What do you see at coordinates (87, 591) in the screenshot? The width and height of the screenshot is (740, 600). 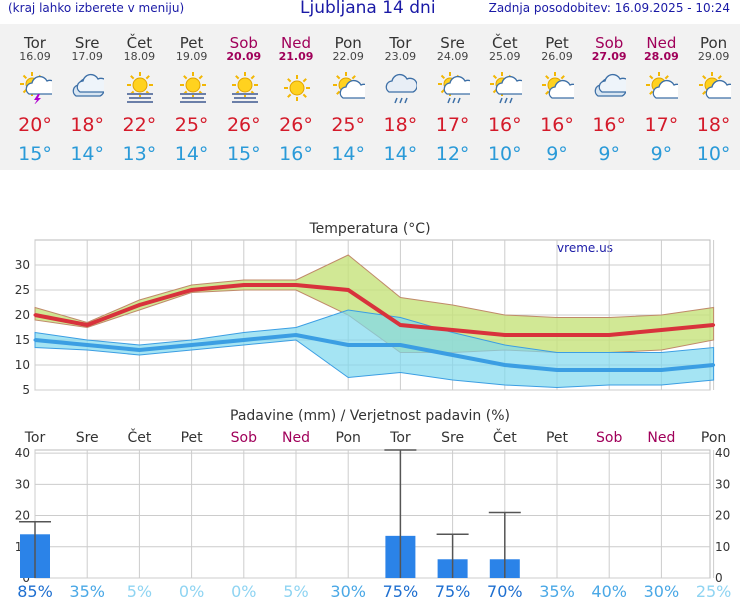 I see `precipitation-probability-label: 35%` at bounding box center [87, 591].